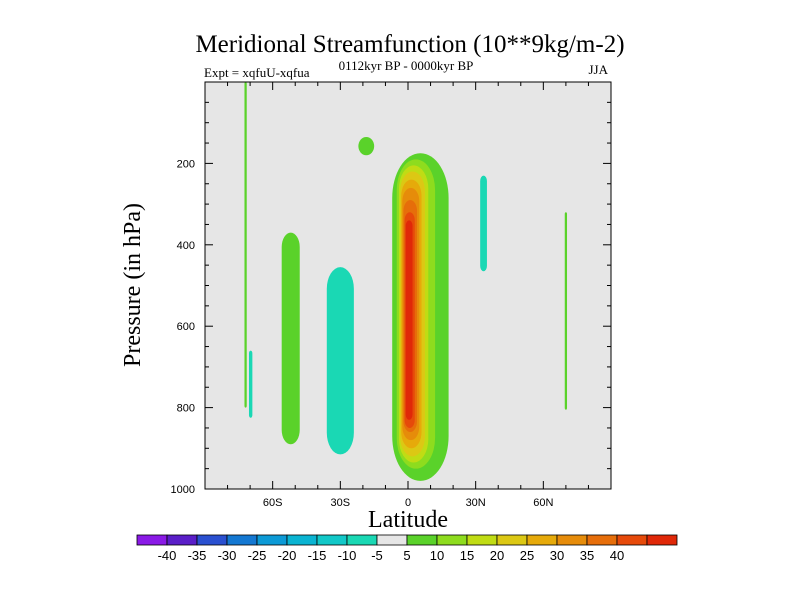  Describe the element at coordinates (340, 361) in the screenshot. I see `sh-ferrel-cell-minus5` at that location.